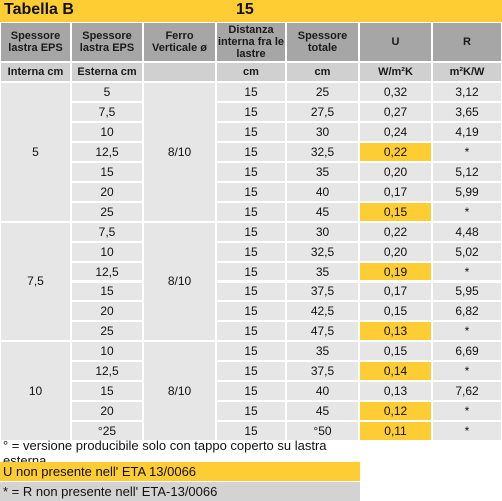 This screenshot has width=502, height=501. I want to click on cell-esterna: 5, so click(107, 92).